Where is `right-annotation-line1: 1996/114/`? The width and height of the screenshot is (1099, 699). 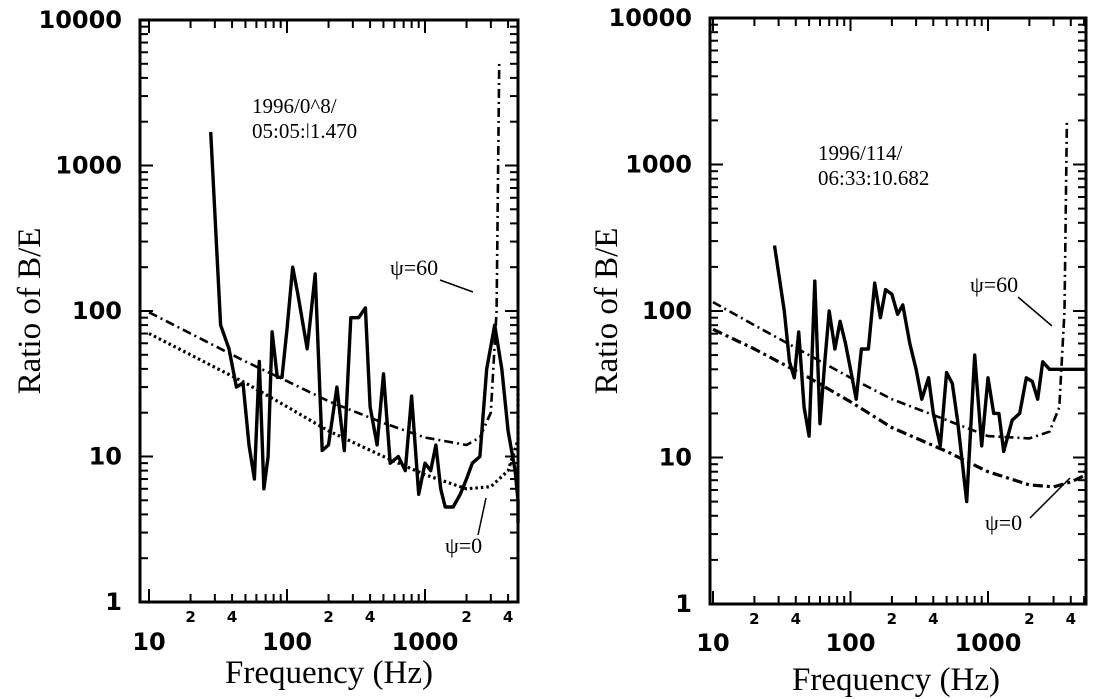
right-annotation-line1: 1996/114/ is located at coordinates (860, 153).